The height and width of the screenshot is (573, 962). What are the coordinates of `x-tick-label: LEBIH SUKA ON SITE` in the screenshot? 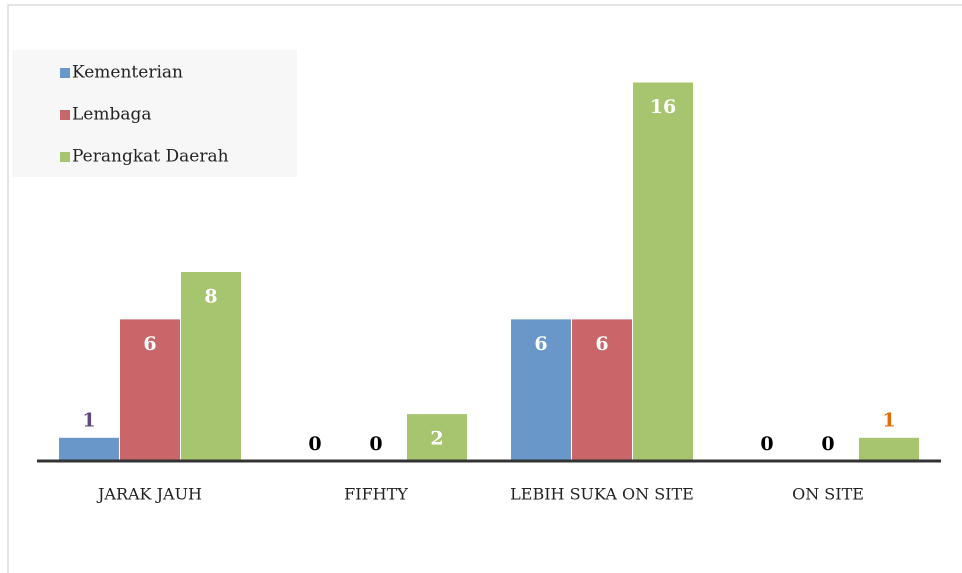 It's located at (602, 494).